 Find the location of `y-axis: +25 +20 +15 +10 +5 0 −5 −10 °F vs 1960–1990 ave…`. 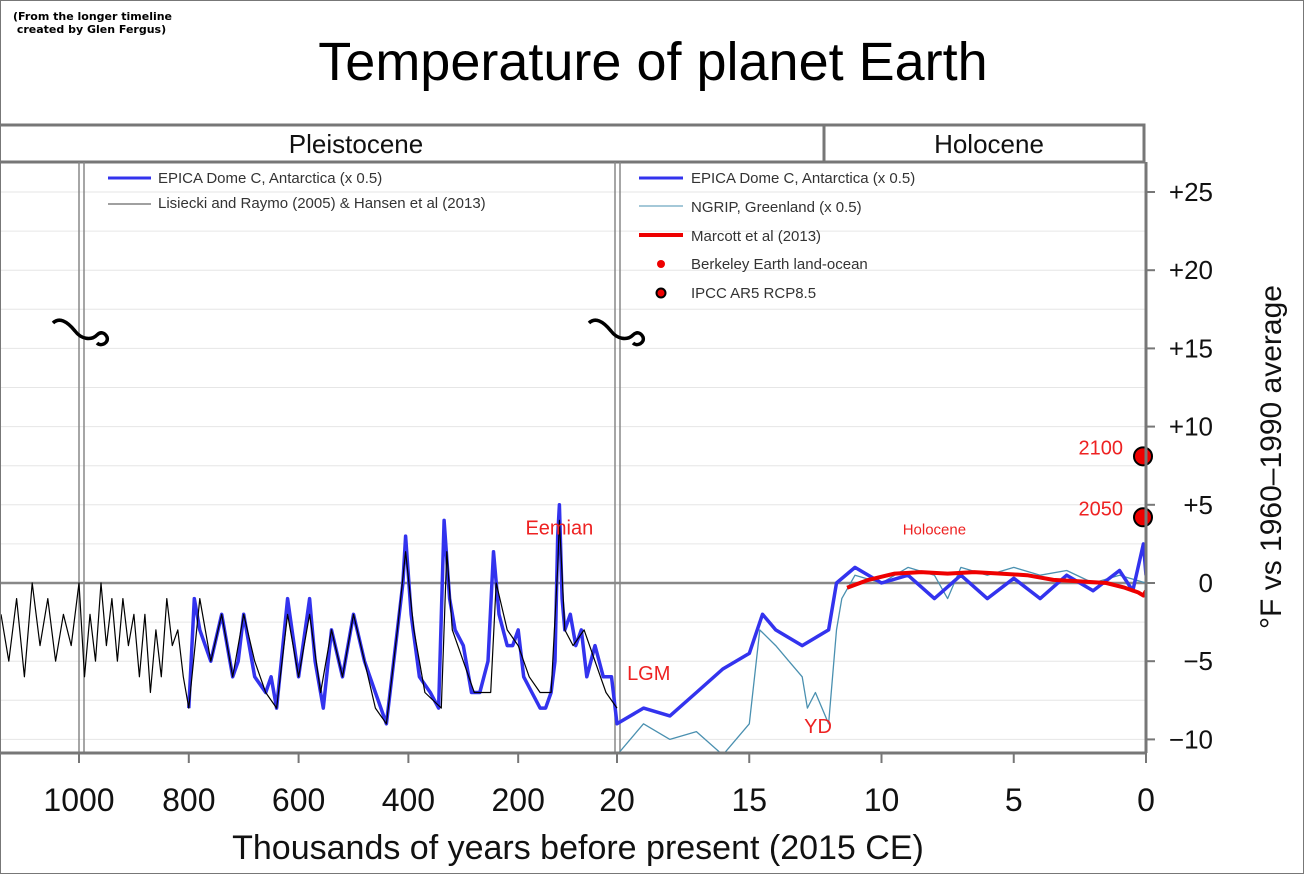

y-axis: +25 +20 +15 +10 +5 0 −5 −10 °F vs 1960–1990 ave… is located at coordinates (1216, 458).